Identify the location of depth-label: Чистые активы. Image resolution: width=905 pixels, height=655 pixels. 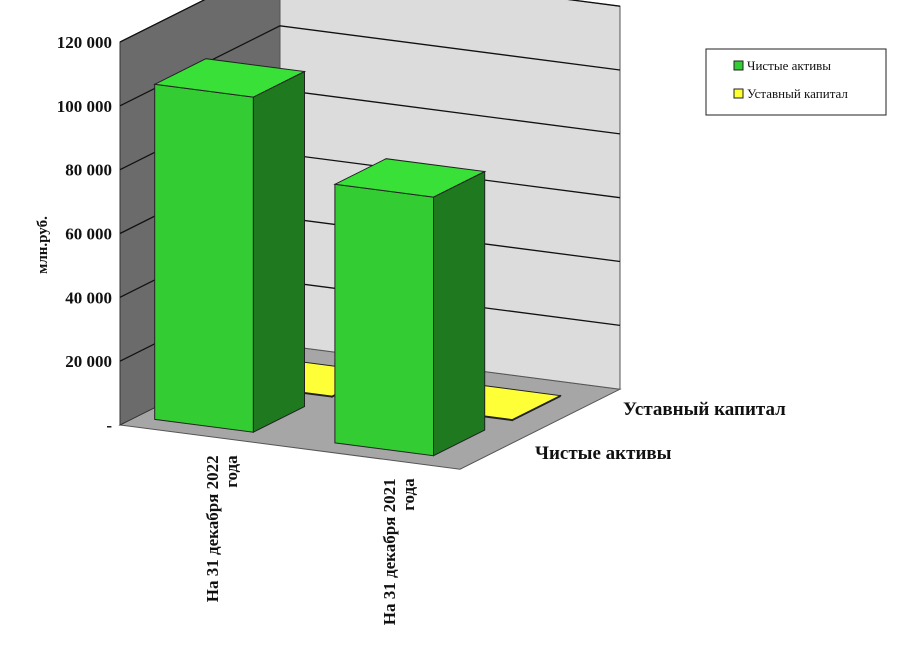
(603, 453).